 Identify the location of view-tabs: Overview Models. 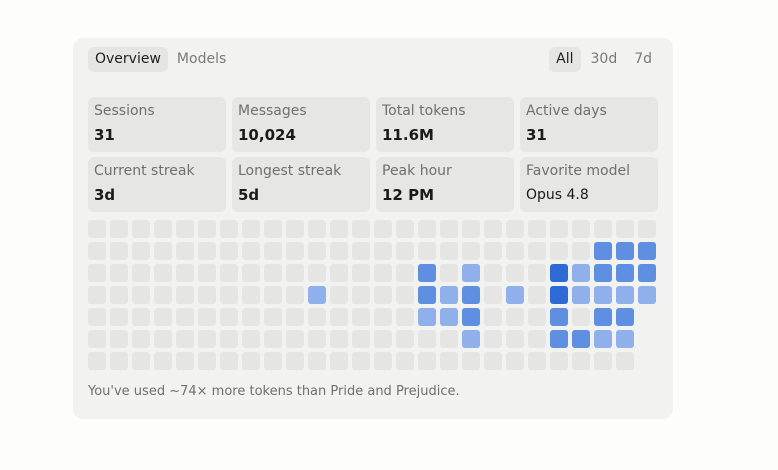
(160, 59).